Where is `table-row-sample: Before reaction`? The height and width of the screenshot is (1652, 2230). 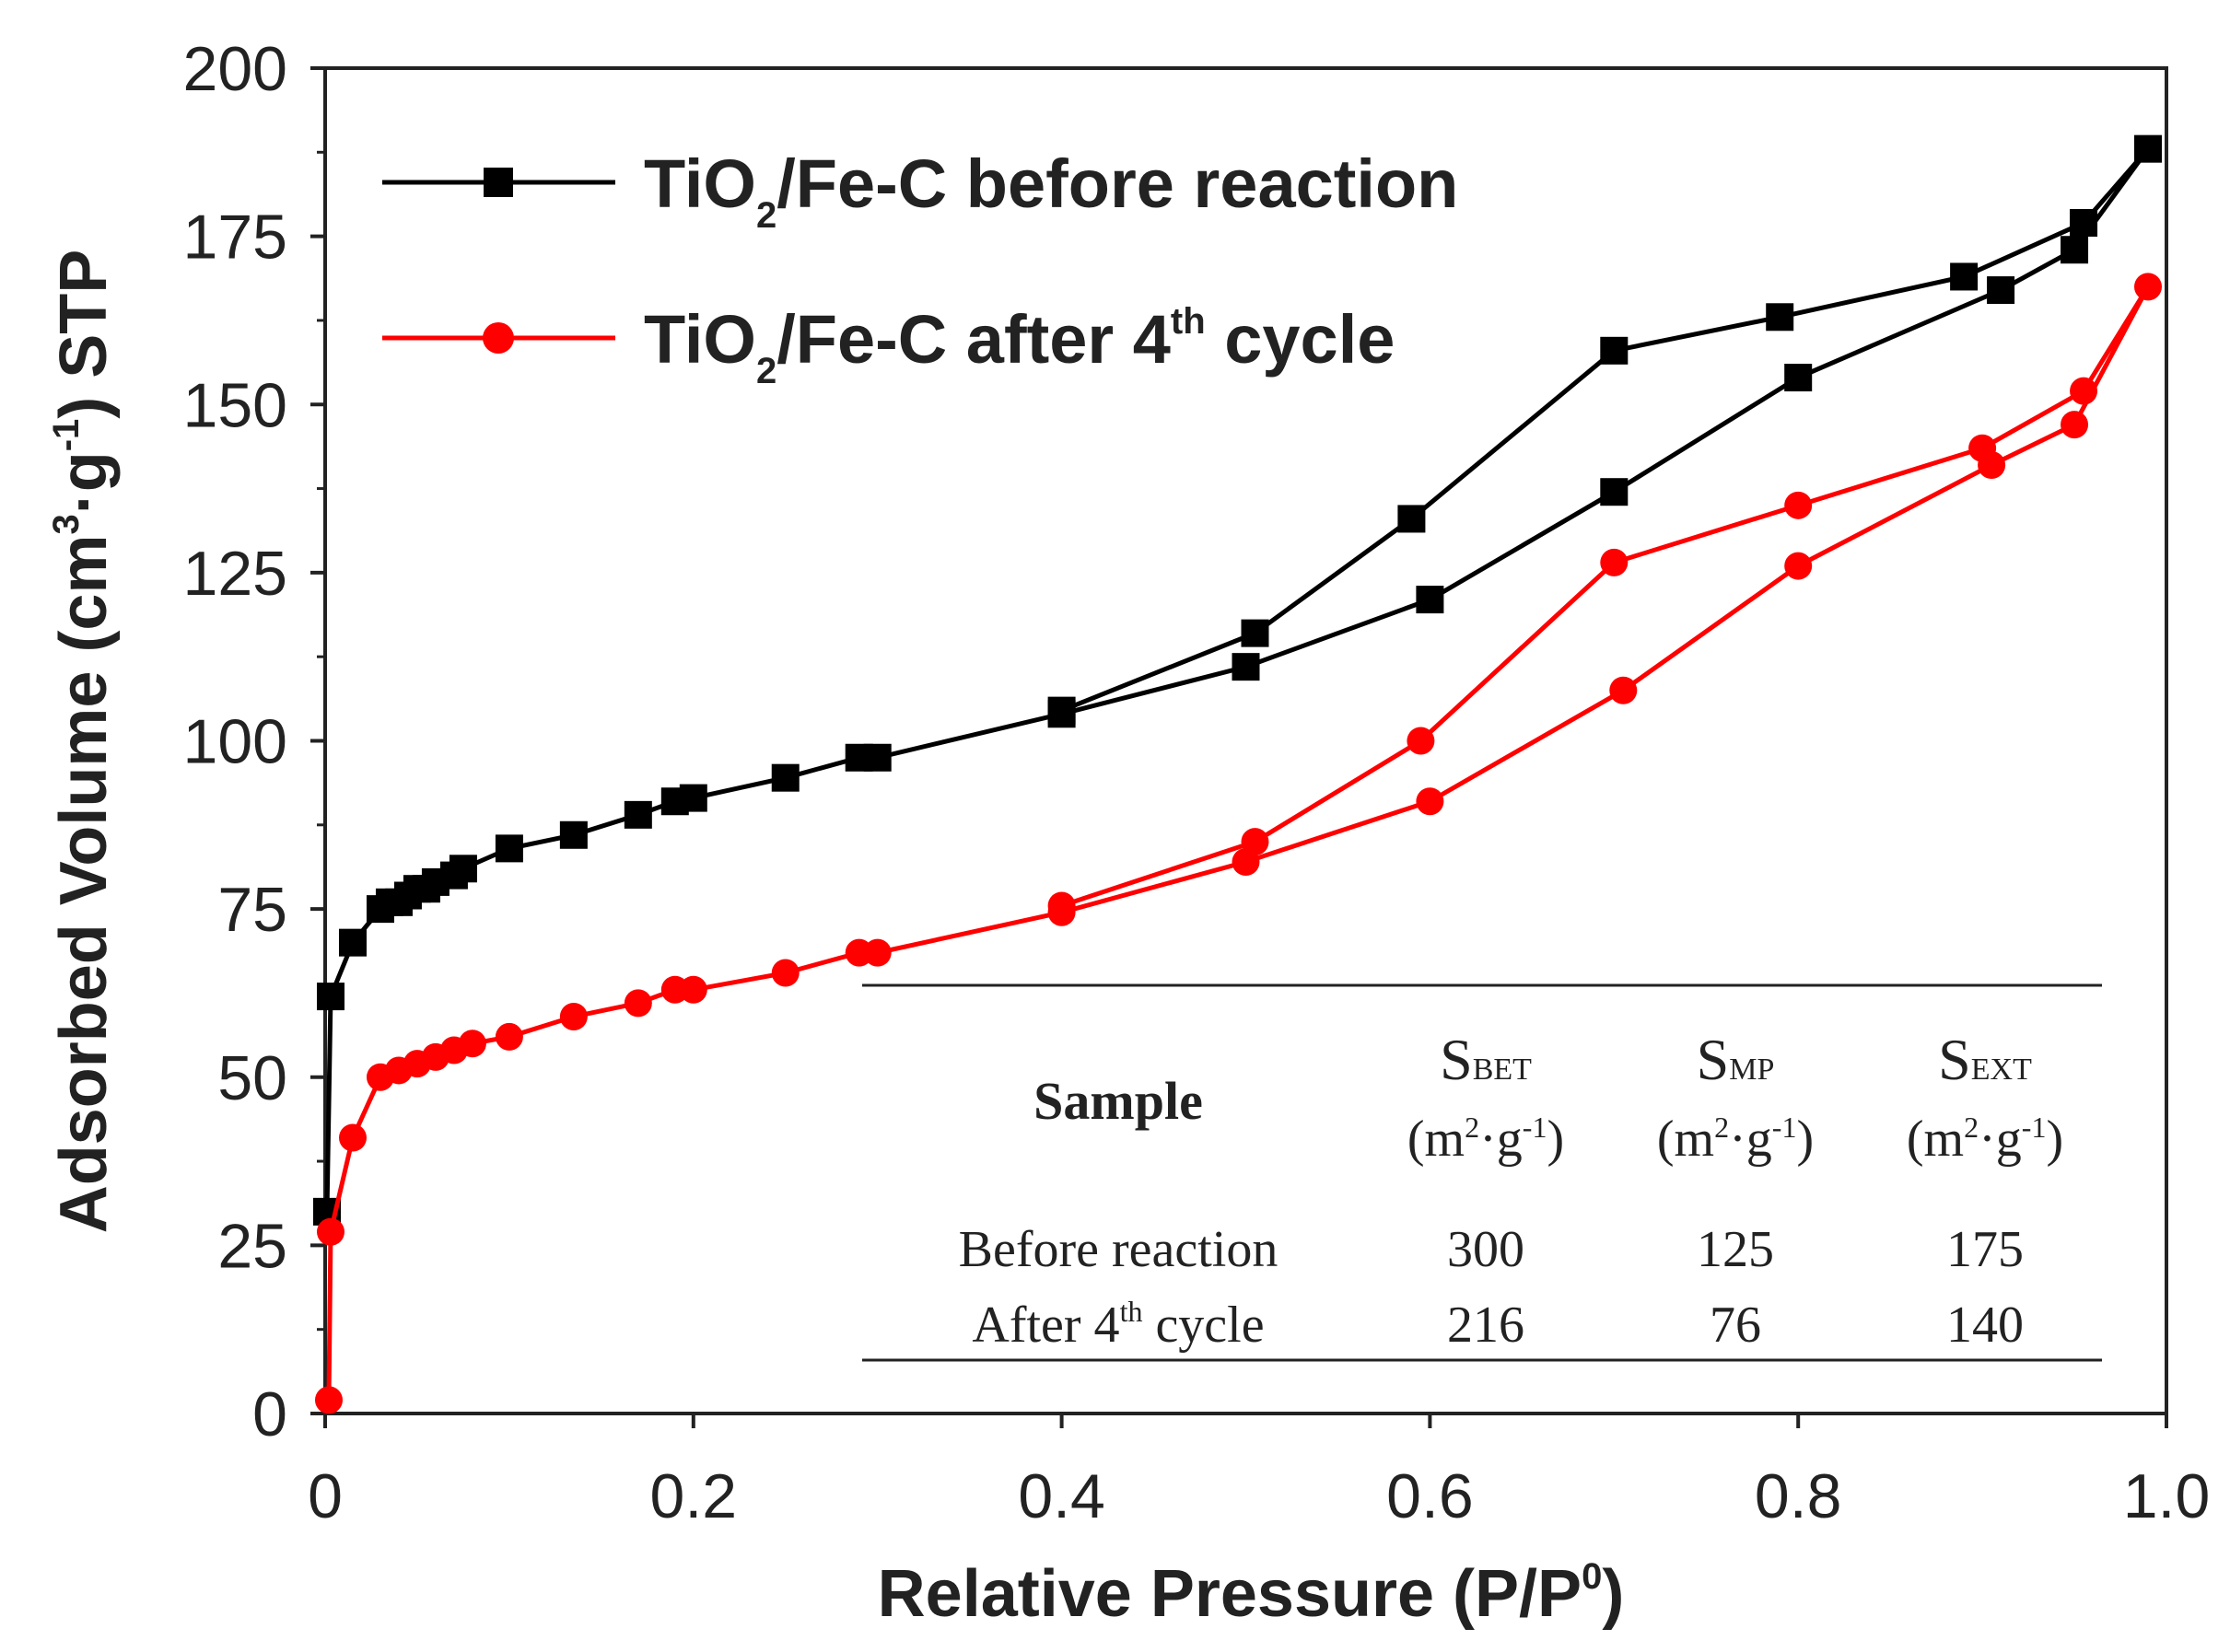
table-row-sample: Before reaction is located at coordinates (1118, 1249).